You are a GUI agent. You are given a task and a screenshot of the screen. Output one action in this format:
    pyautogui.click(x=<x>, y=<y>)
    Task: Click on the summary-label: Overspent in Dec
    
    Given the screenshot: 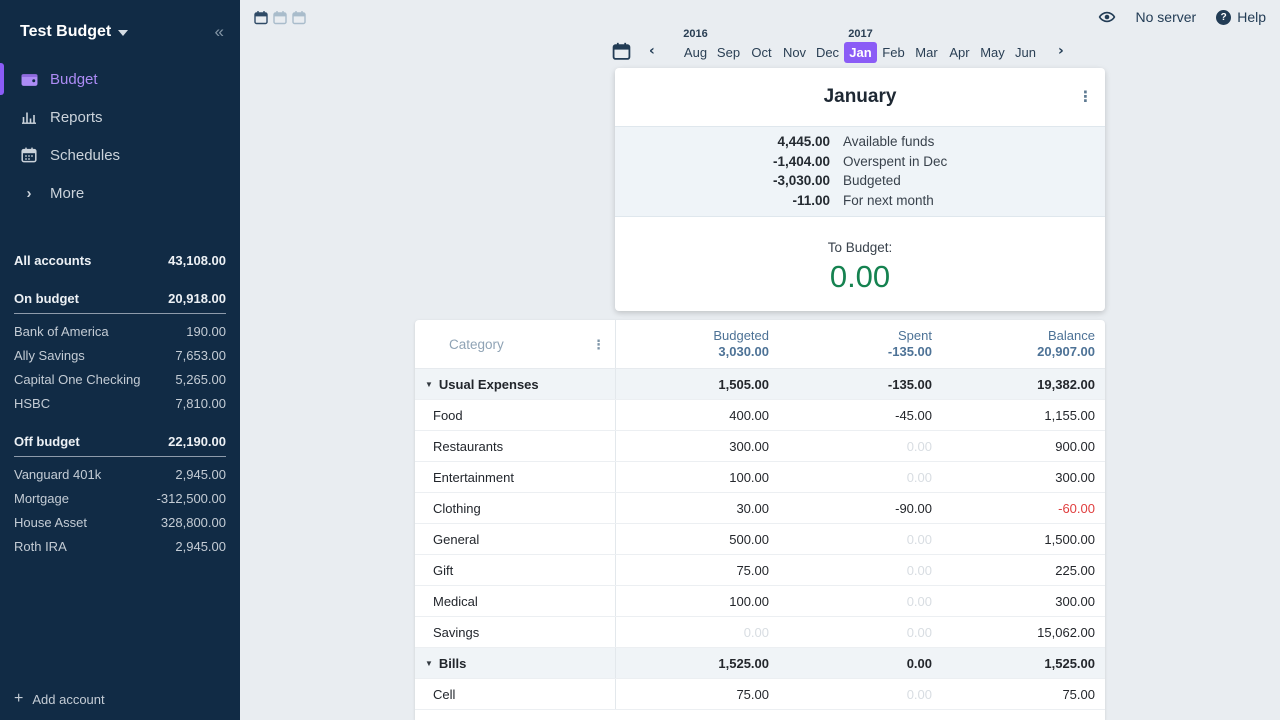 What is the action you would take?
    pyautogui.click(x=895, y=161)
    